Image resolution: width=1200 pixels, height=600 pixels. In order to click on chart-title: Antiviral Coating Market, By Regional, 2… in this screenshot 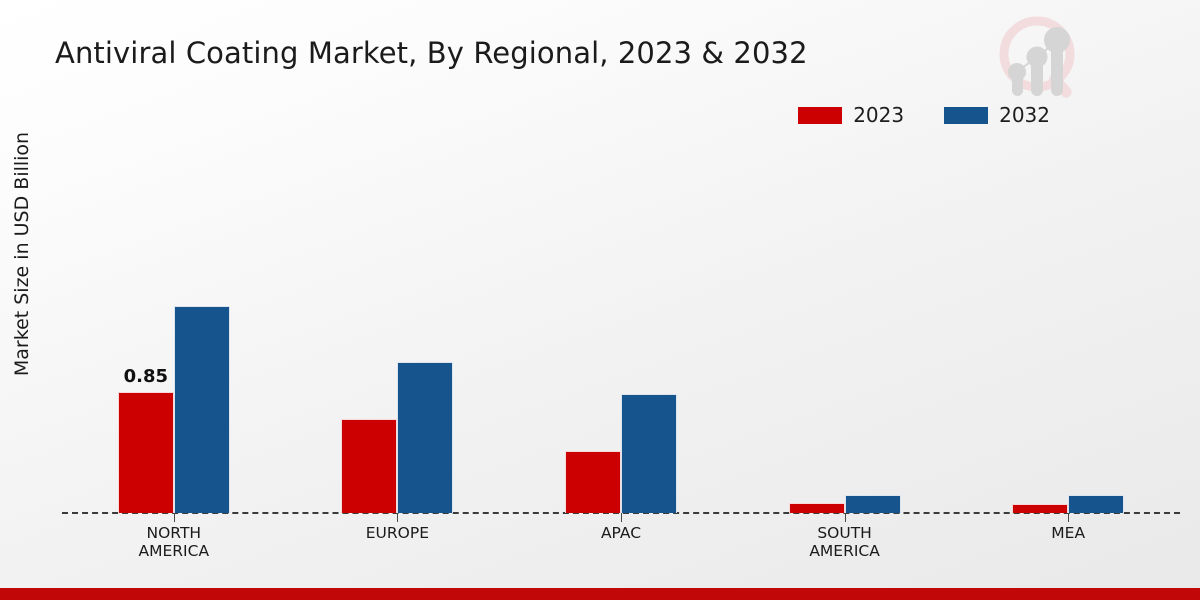, I will do `click(431, 53)`.